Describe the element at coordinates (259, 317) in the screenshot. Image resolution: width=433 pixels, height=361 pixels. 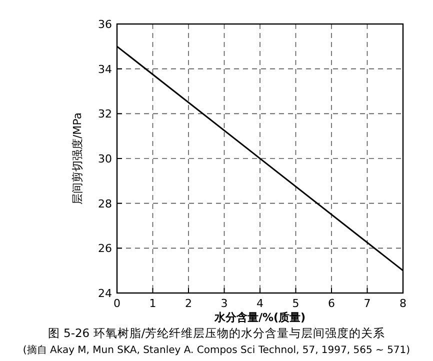
I see `x-axis-title: 水分含量/%(质量)` at that location.